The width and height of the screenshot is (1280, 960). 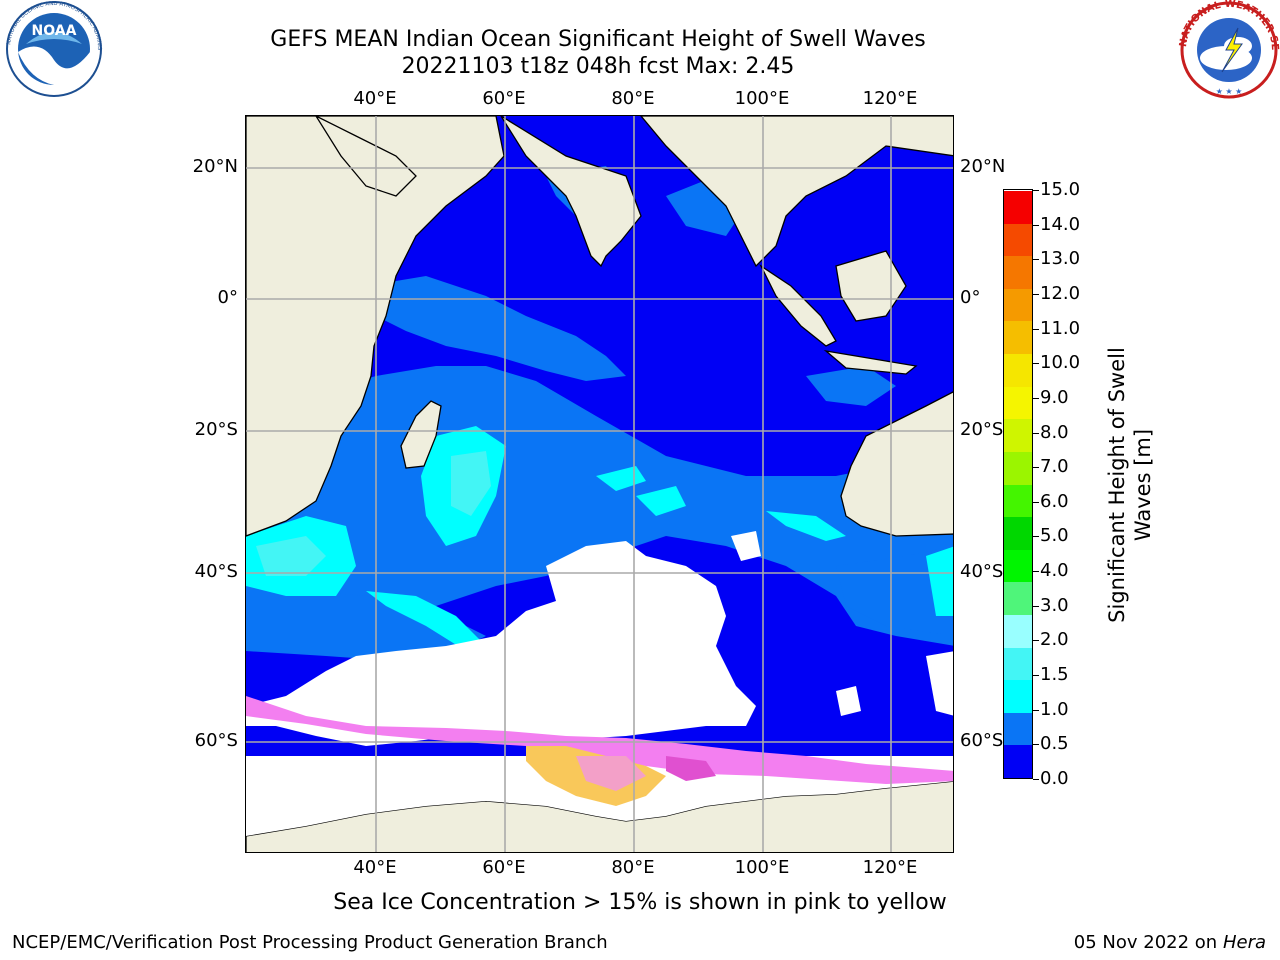 What do you see at coordinates (1054, 640) in the screenshot?
I see `colorbar-tick-label: 2.0` at bounding box center [1054, 640].